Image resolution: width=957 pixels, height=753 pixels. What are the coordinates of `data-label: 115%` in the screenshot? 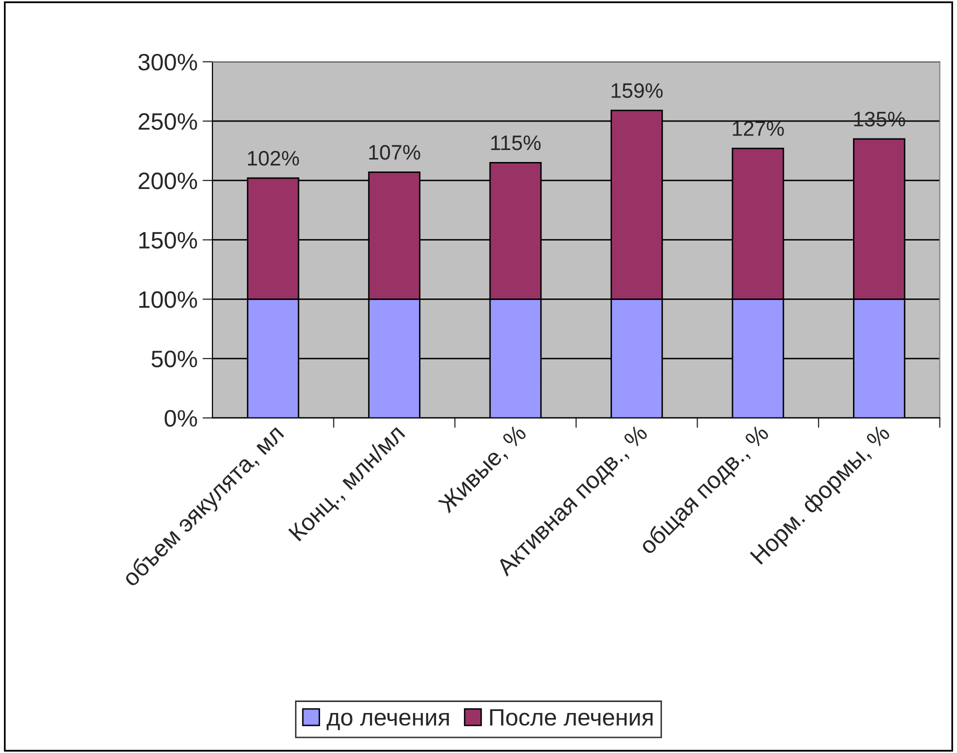 It's located at (516, 143).